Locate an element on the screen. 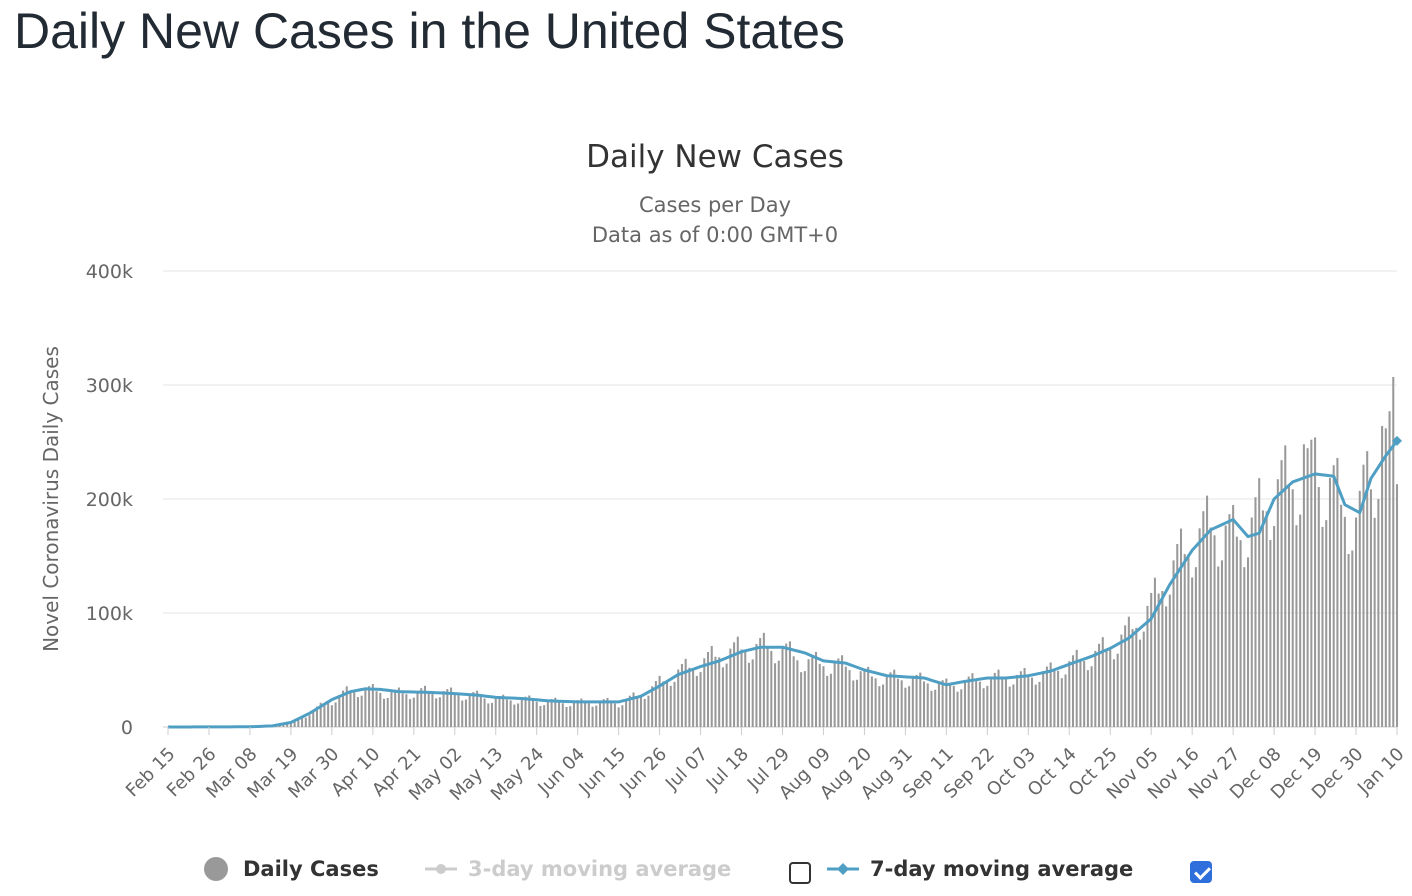 This screenshot has height=896, width=1412. y-tick-label: 0 is located at coordinates (127, 728).